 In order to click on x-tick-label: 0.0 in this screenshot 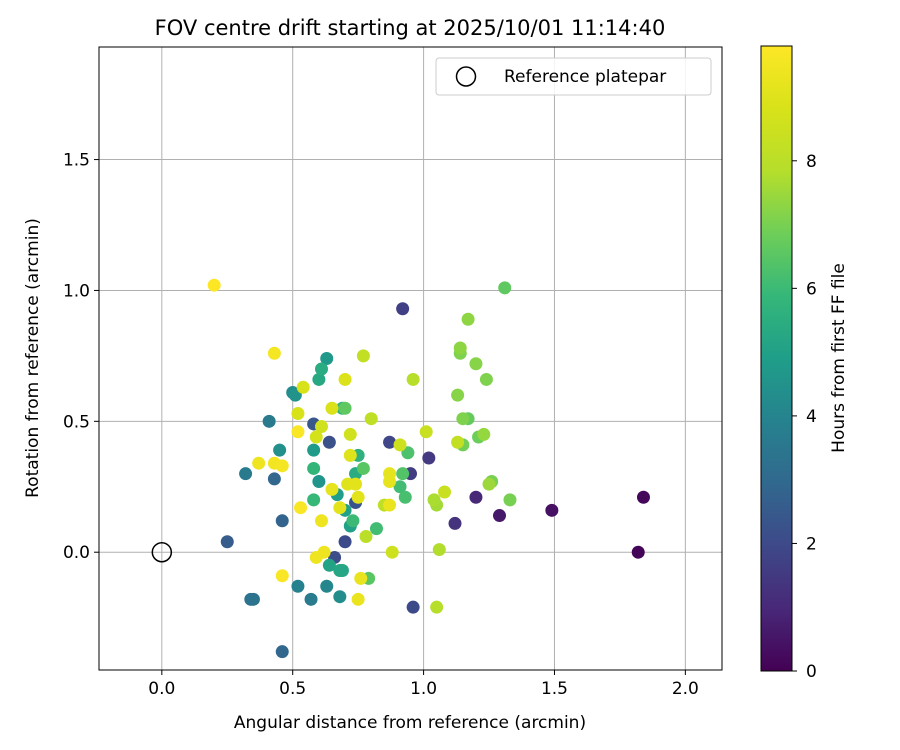, I will do `click(161, 689)`.